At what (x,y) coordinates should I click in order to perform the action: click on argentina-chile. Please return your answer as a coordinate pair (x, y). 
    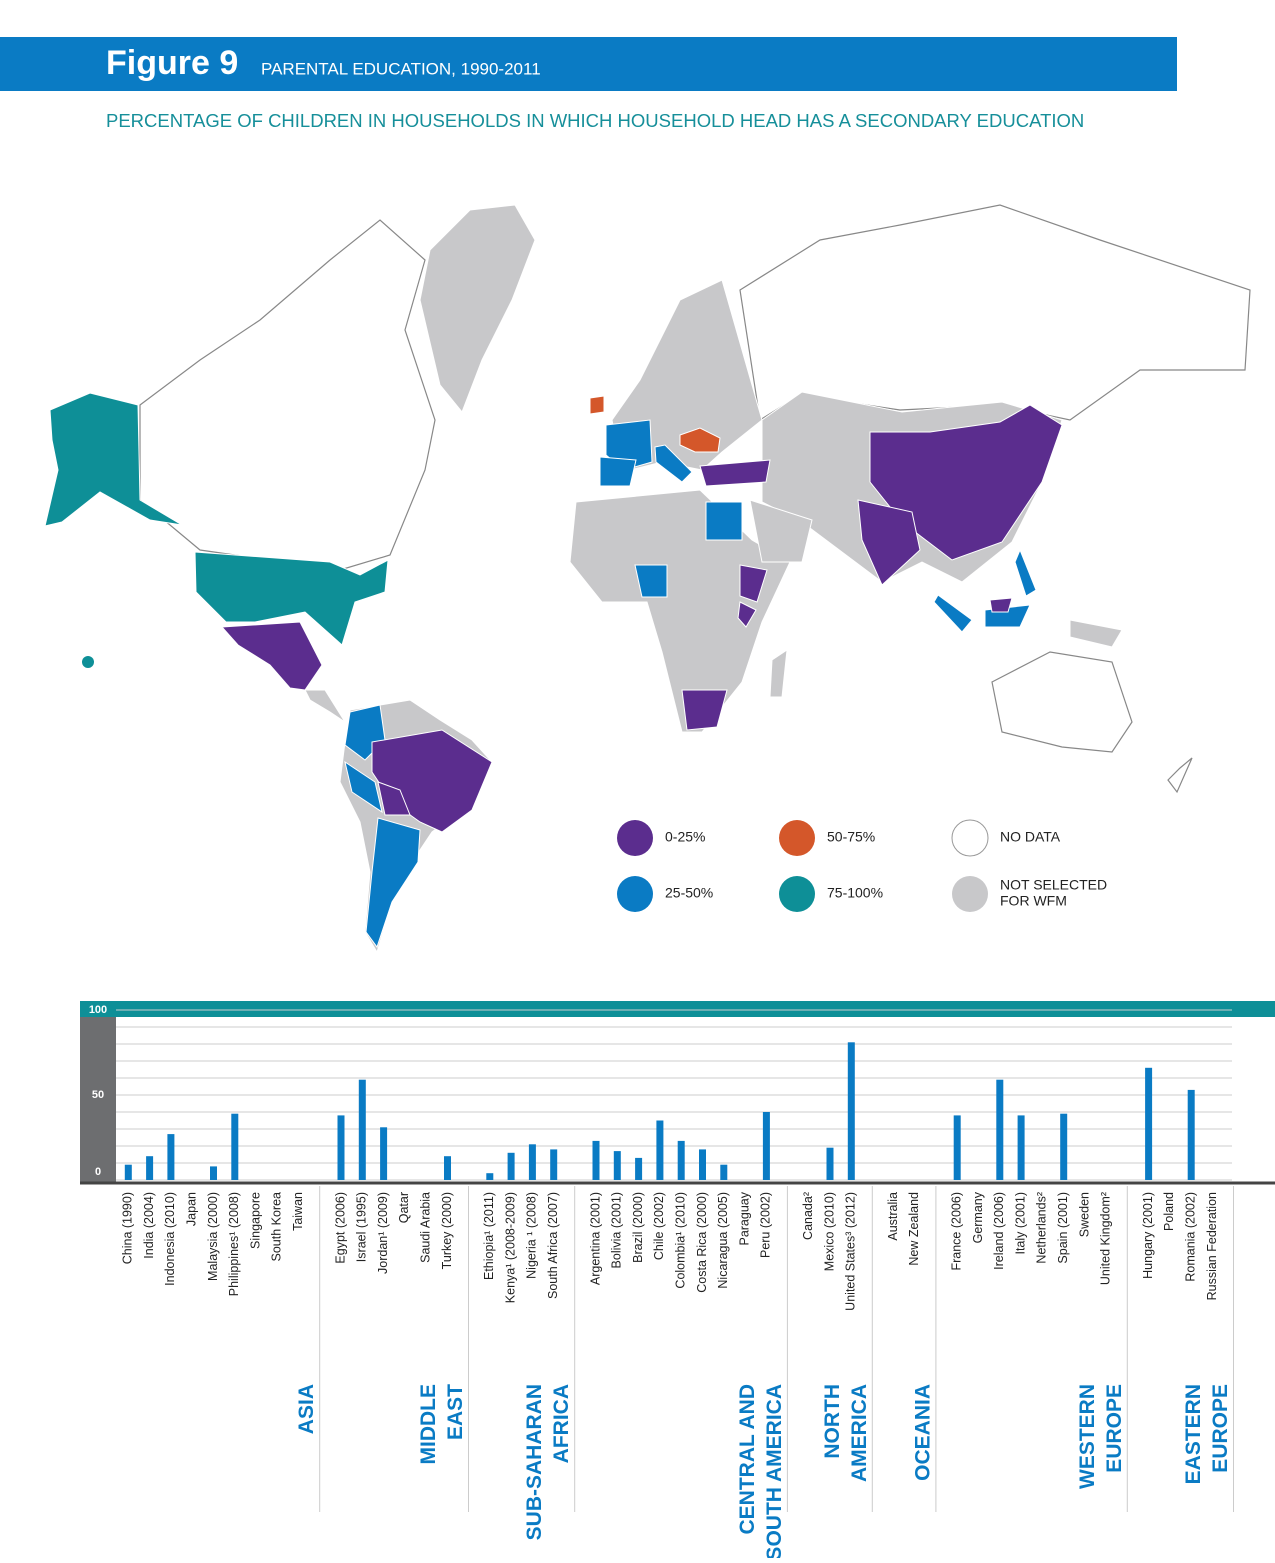
    Looking at the image, I should click on (393, 883).